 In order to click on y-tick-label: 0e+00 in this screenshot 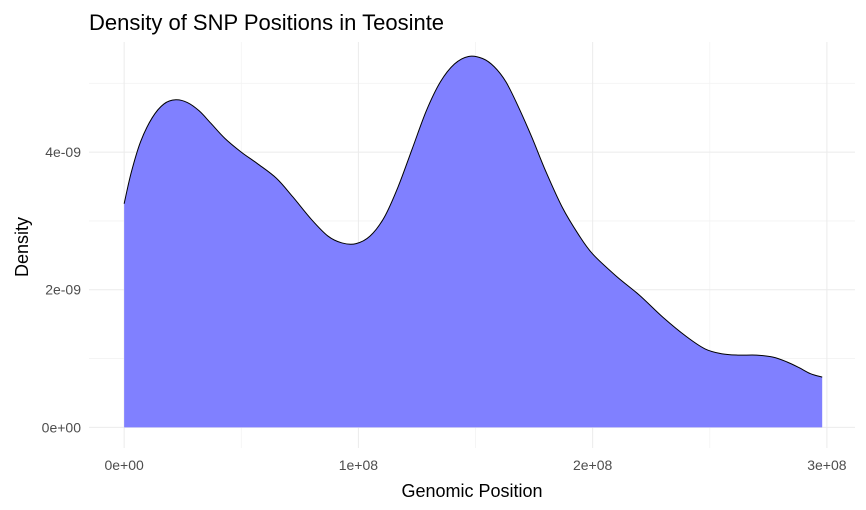, I will do `click(62, 427)`.